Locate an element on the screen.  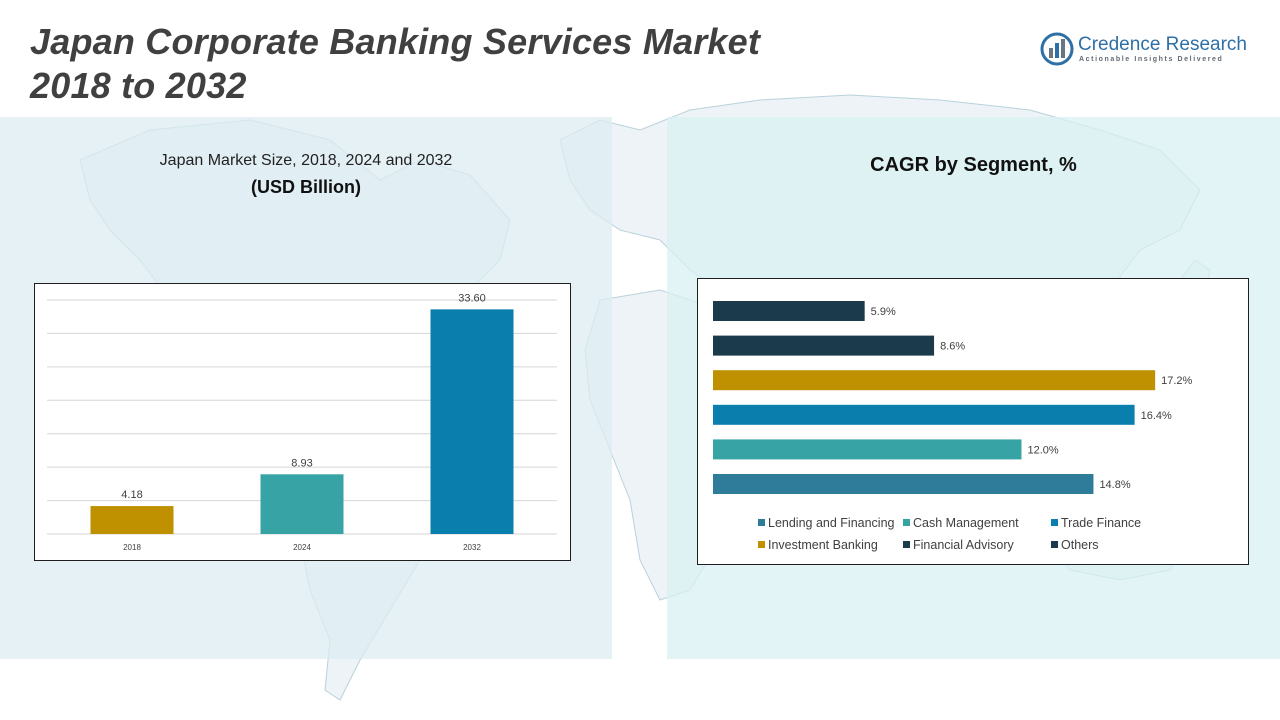
legend-item-investment-banking: Investment Banking is located at coordinates (818, 545).